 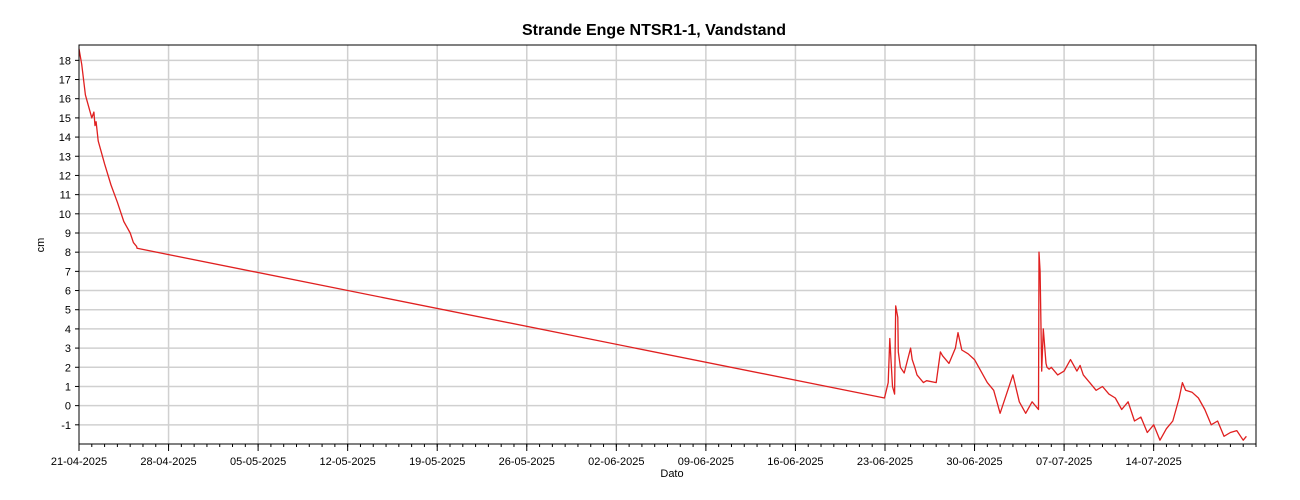 What do you see at coordinates (437, 462) in the screenshot?
I see `x-tick-label: 19-05-2025` at bounding box center [437, 462].